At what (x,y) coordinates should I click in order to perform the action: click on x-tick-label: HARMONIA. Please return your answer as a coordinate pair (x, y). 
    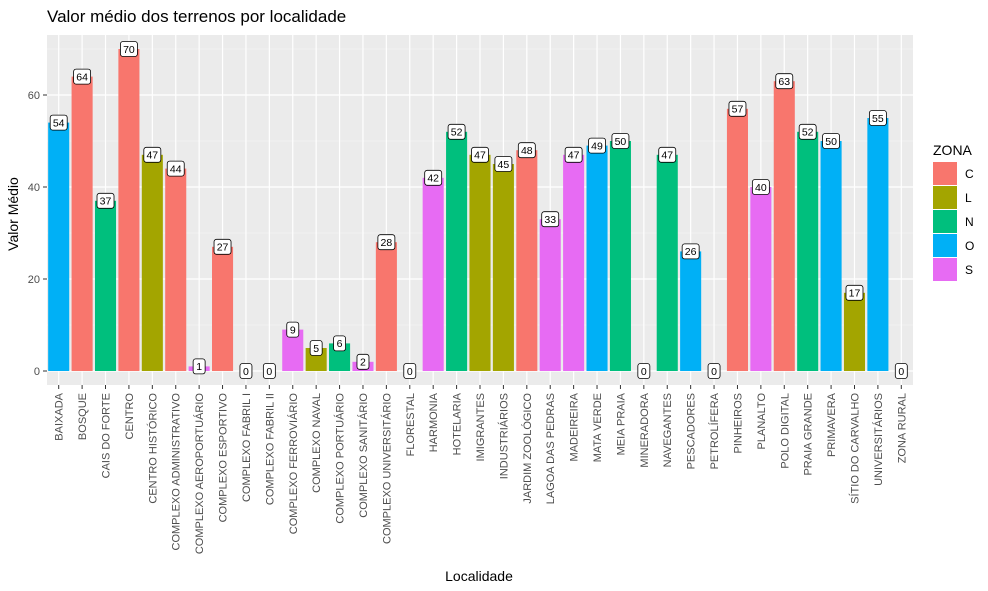
    Looking at the image, I should click on (434, 422).